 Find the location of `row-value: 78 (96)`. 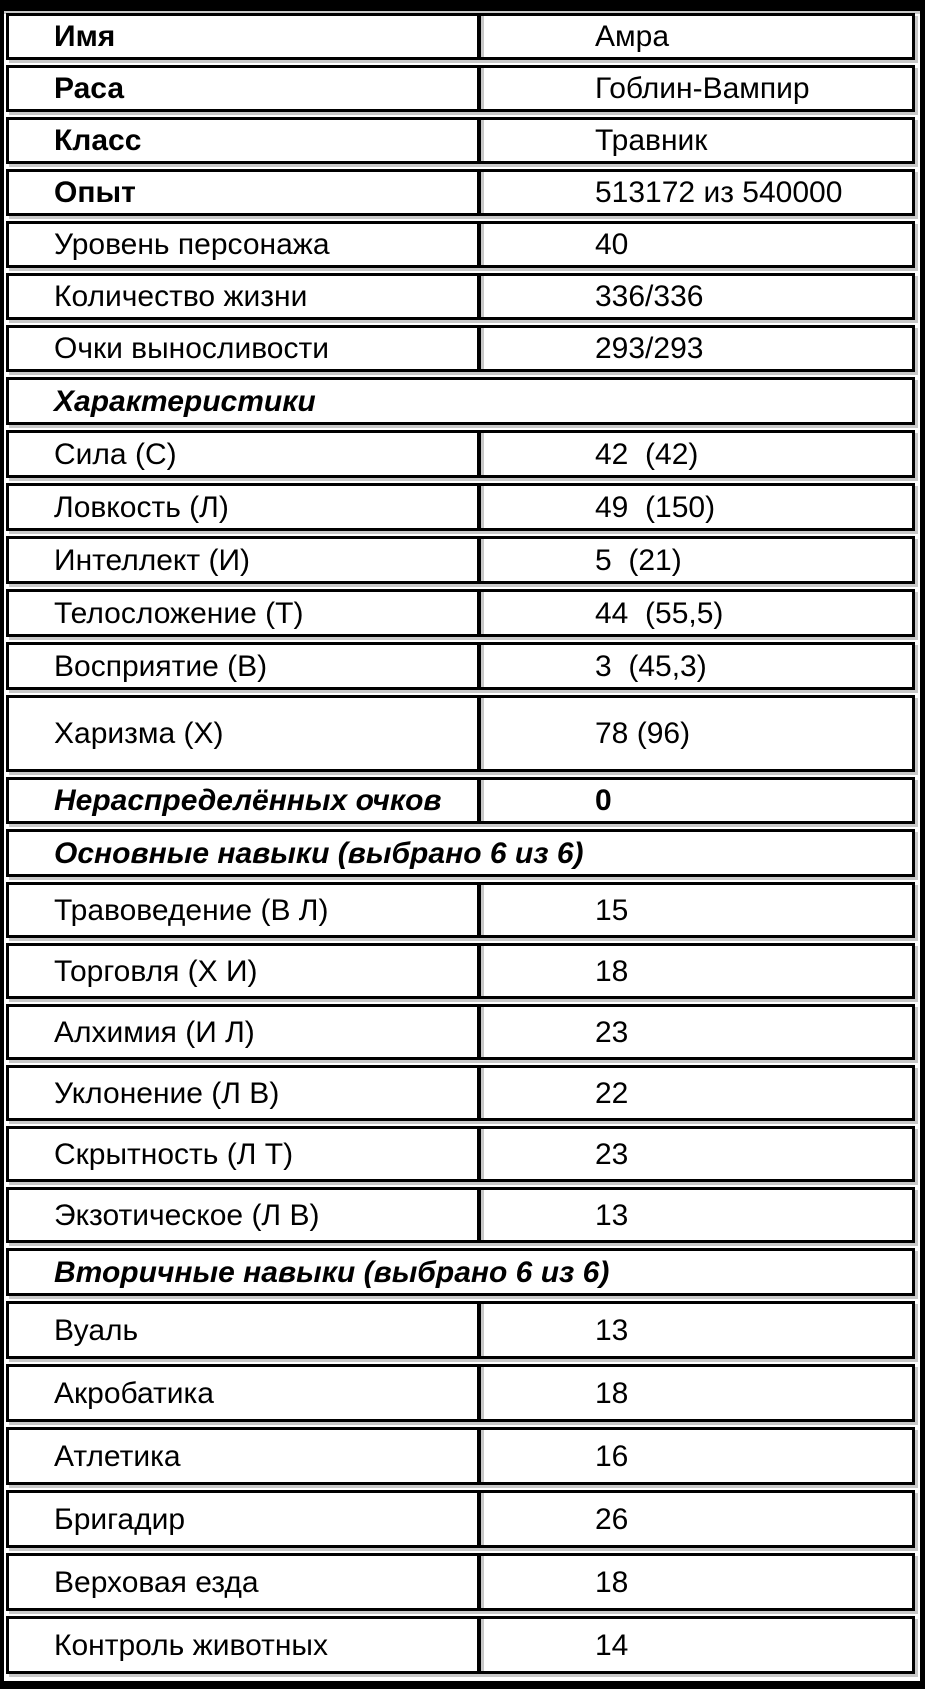

row-value: 78 (96) is located at coordinates (694, 733).